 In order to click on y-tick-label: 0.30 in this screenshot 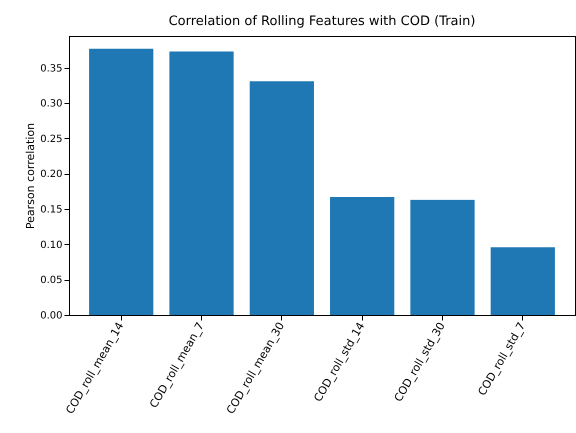, I will do `click(51, 104)`.